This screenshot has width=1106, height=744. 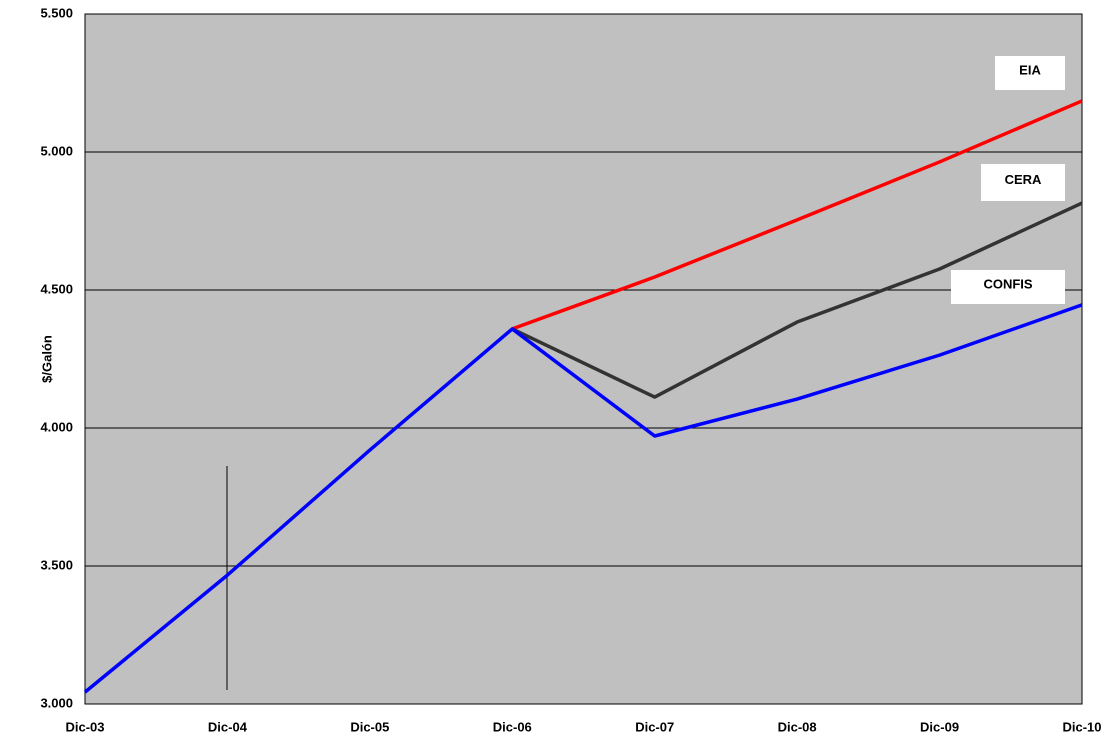 What do you see at coordinates (654, 726) in the screenshot?
I see `x-tick-label: Dic-07` at bounding box center [654, 726].